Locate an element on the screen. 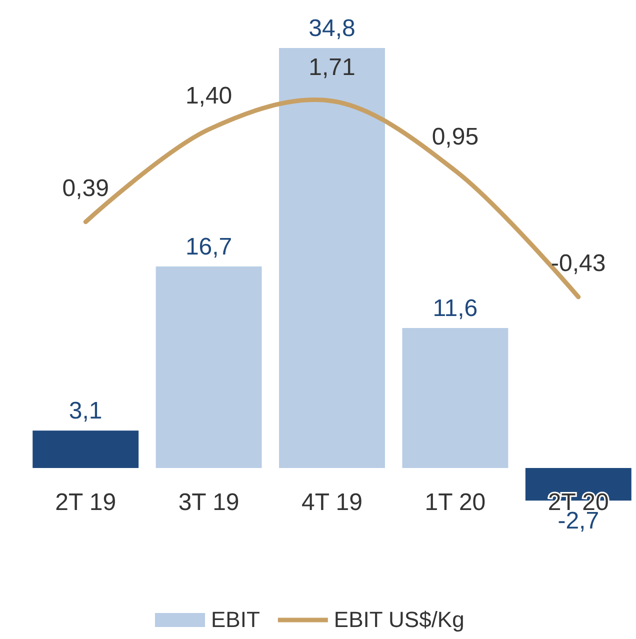 Image resolution: width=636 pixels, height=639 pixels. x-tick-label: 3T 19 is located at coordinates (209, 502).